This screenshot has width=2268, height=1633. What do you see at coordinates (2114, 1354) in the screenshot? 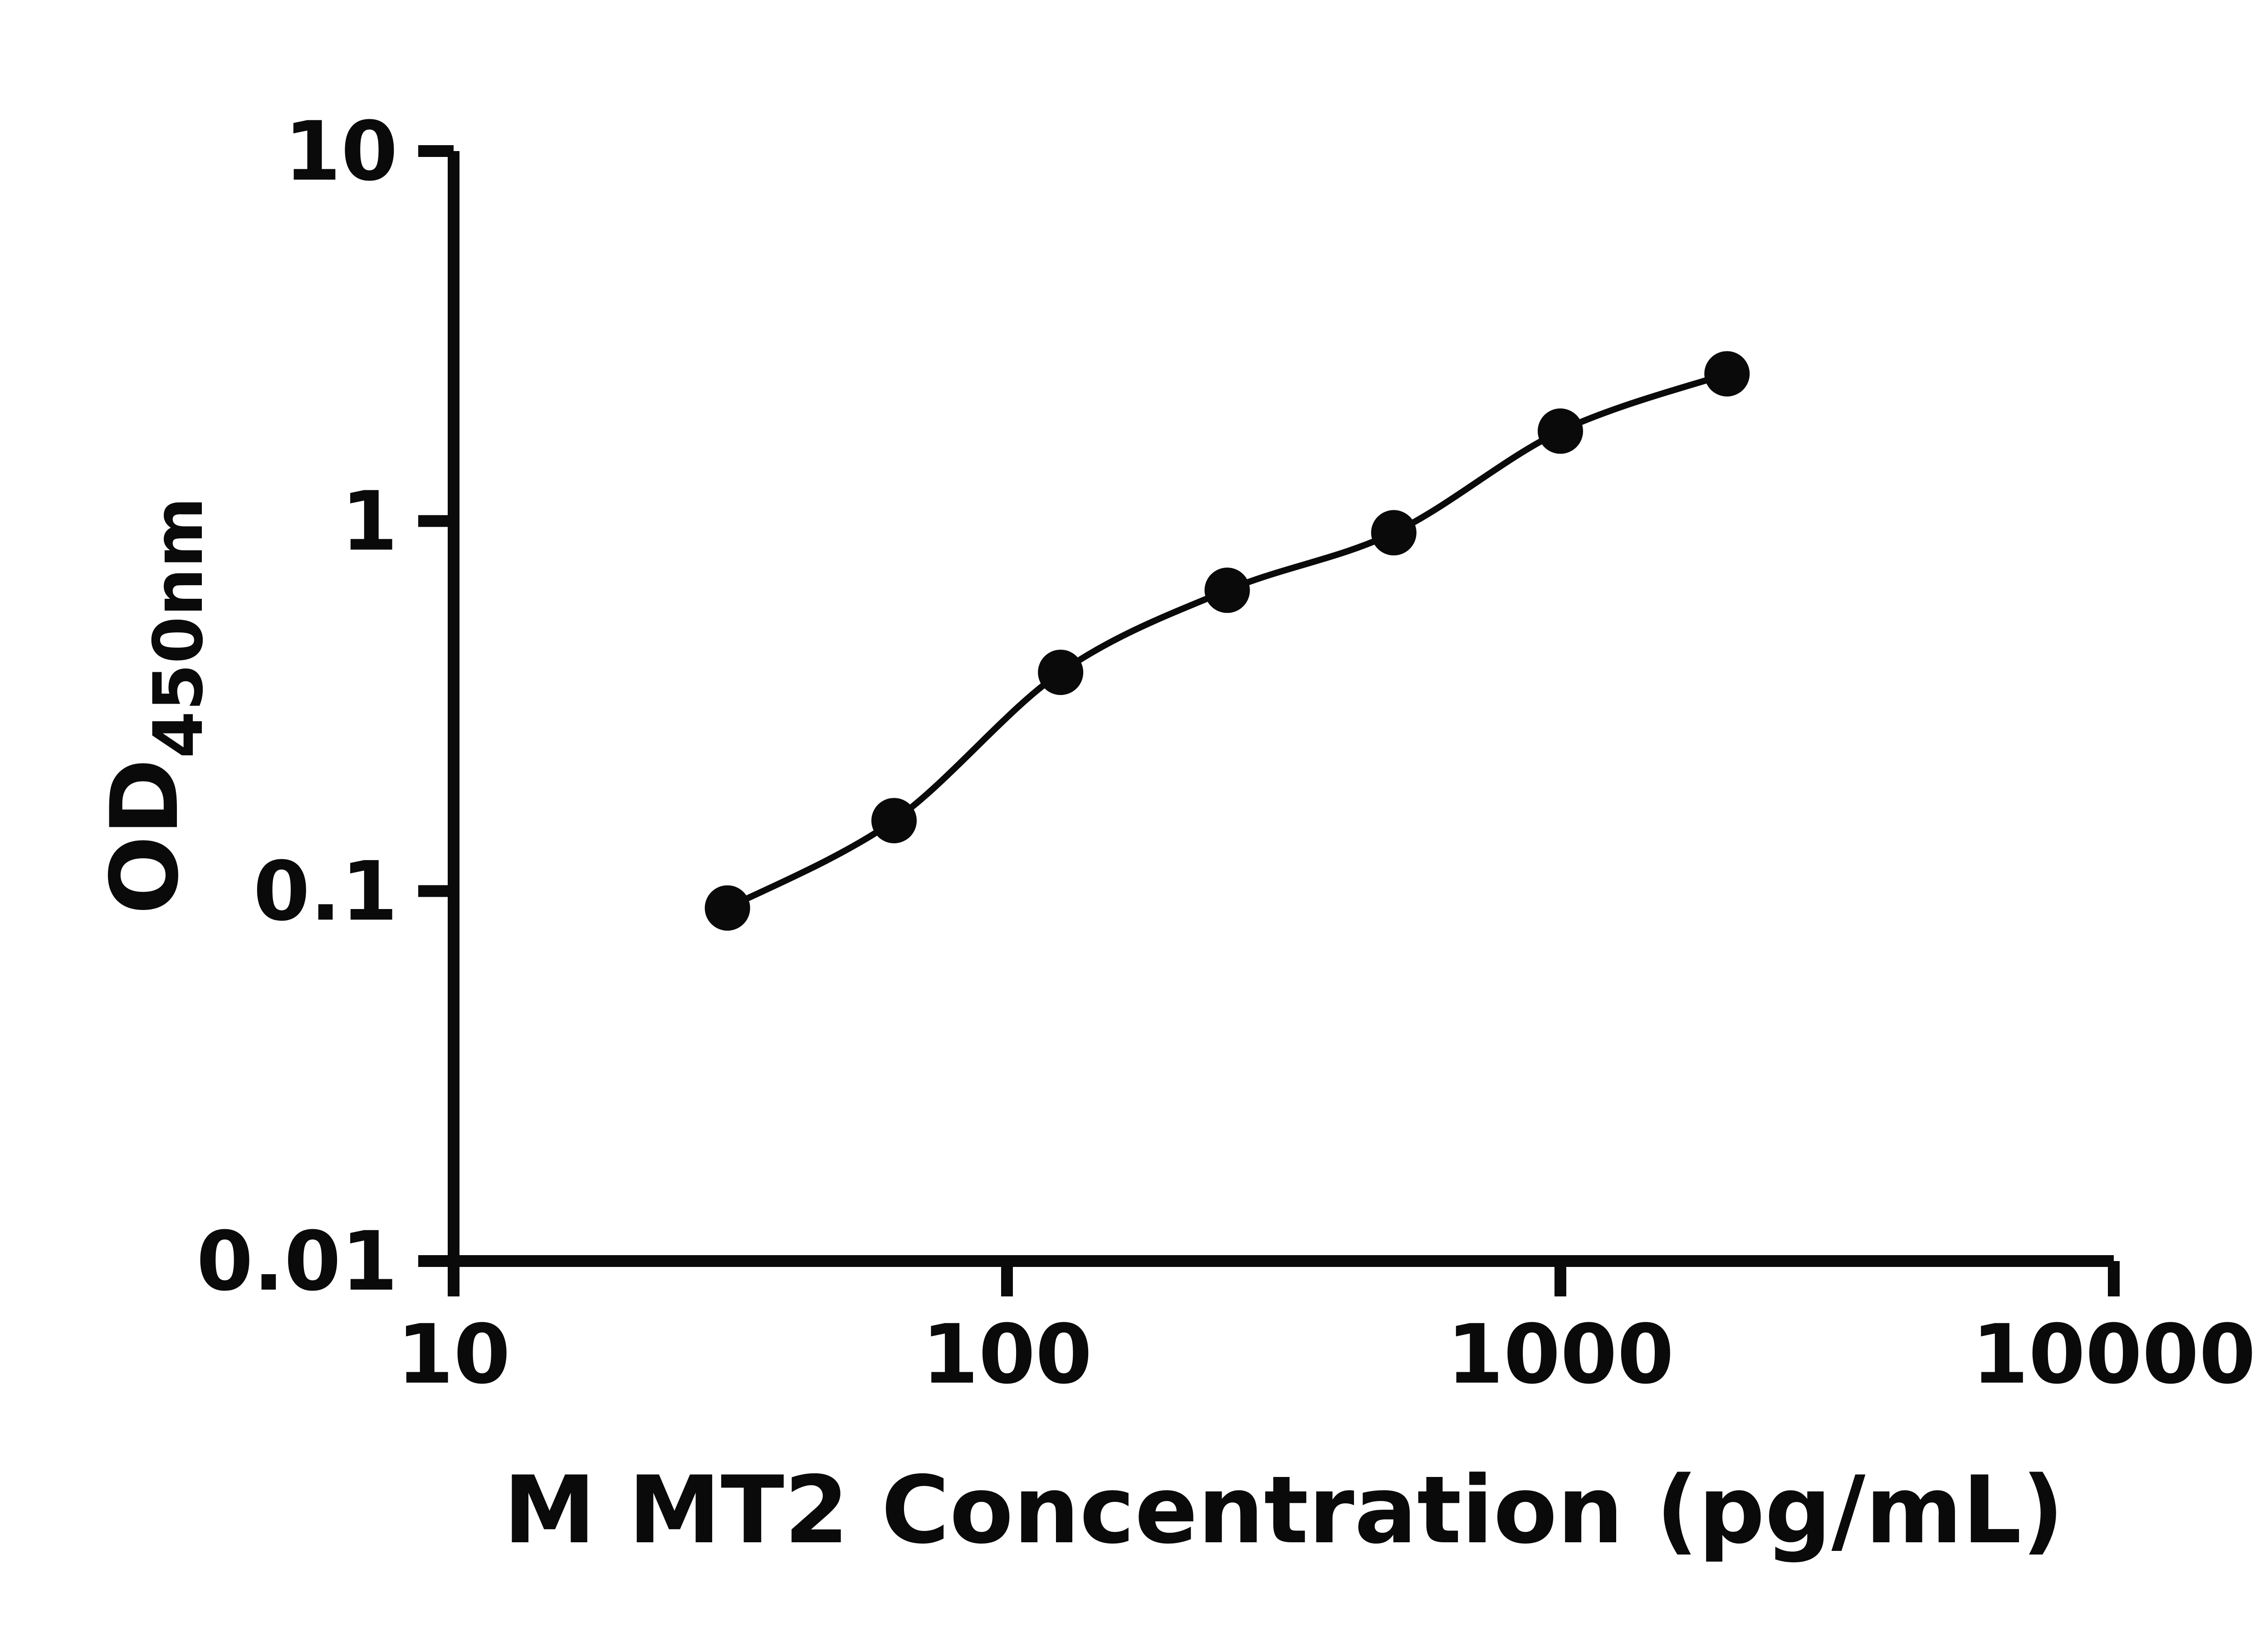
I see `x-tick-label: 10000` at bounding box center [2114, 1354].